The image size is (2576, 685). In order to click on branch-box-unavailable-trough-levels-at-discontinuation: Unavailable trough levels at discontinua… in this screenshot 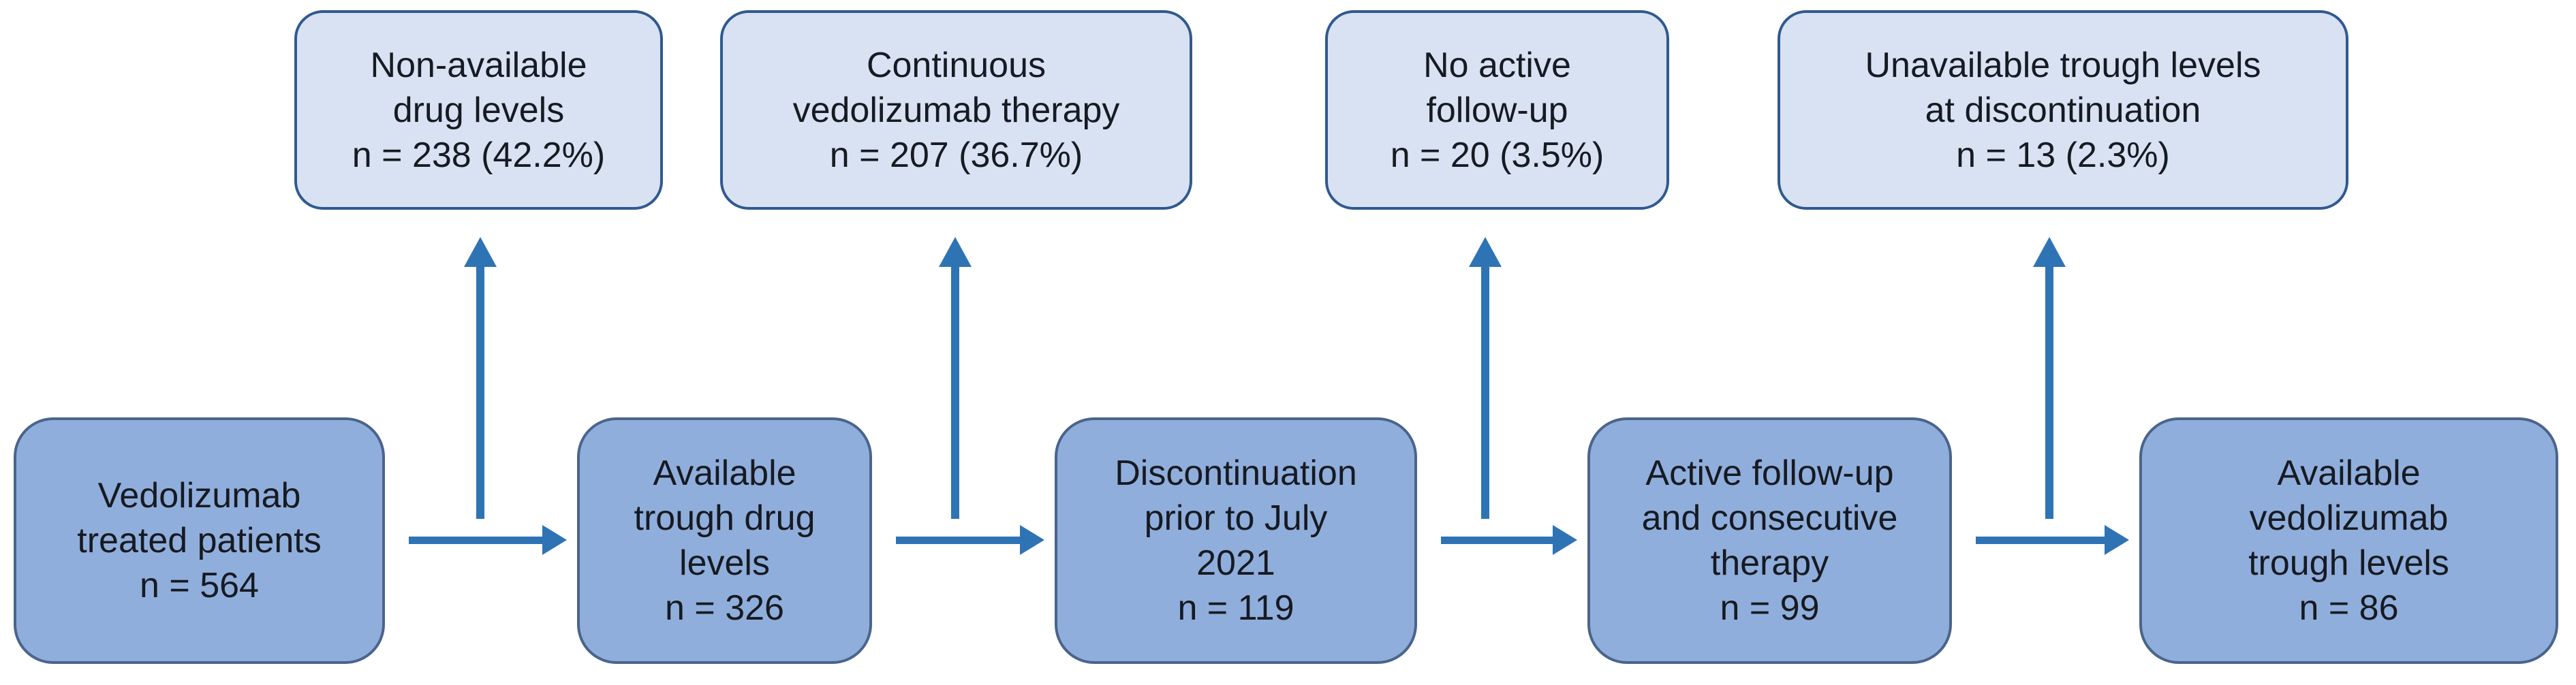, I will do `click(2063, 110)`.